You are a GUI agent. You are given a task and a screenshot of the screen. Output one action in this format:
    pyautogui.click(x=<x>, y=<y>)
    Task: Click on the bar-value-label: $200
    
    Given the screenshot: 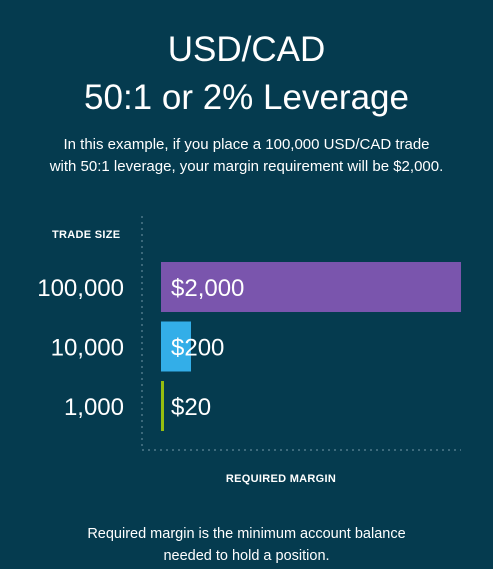 What is the action you would take?
    pyautogui.click(x=197, y=348)
    